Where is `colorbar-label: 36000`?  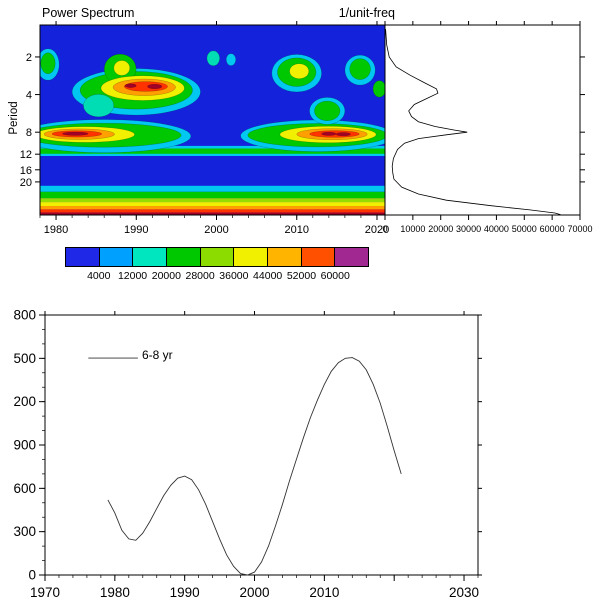 colorbar-label: 36000 is located at coordinates (234, 276).